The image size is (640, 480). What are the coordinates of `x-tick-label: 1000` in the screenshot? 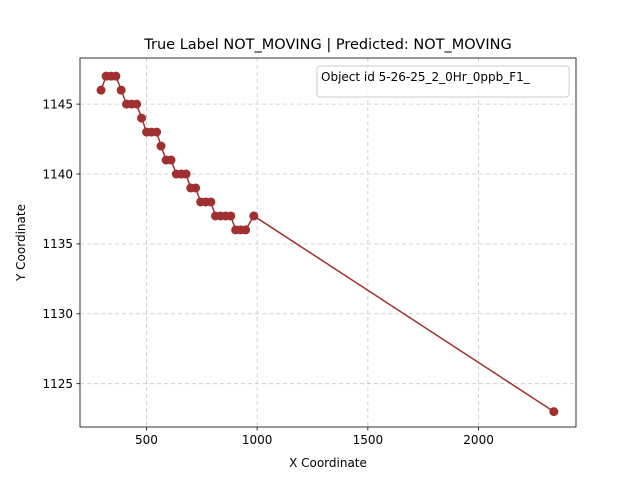 It's located at (257, 440).